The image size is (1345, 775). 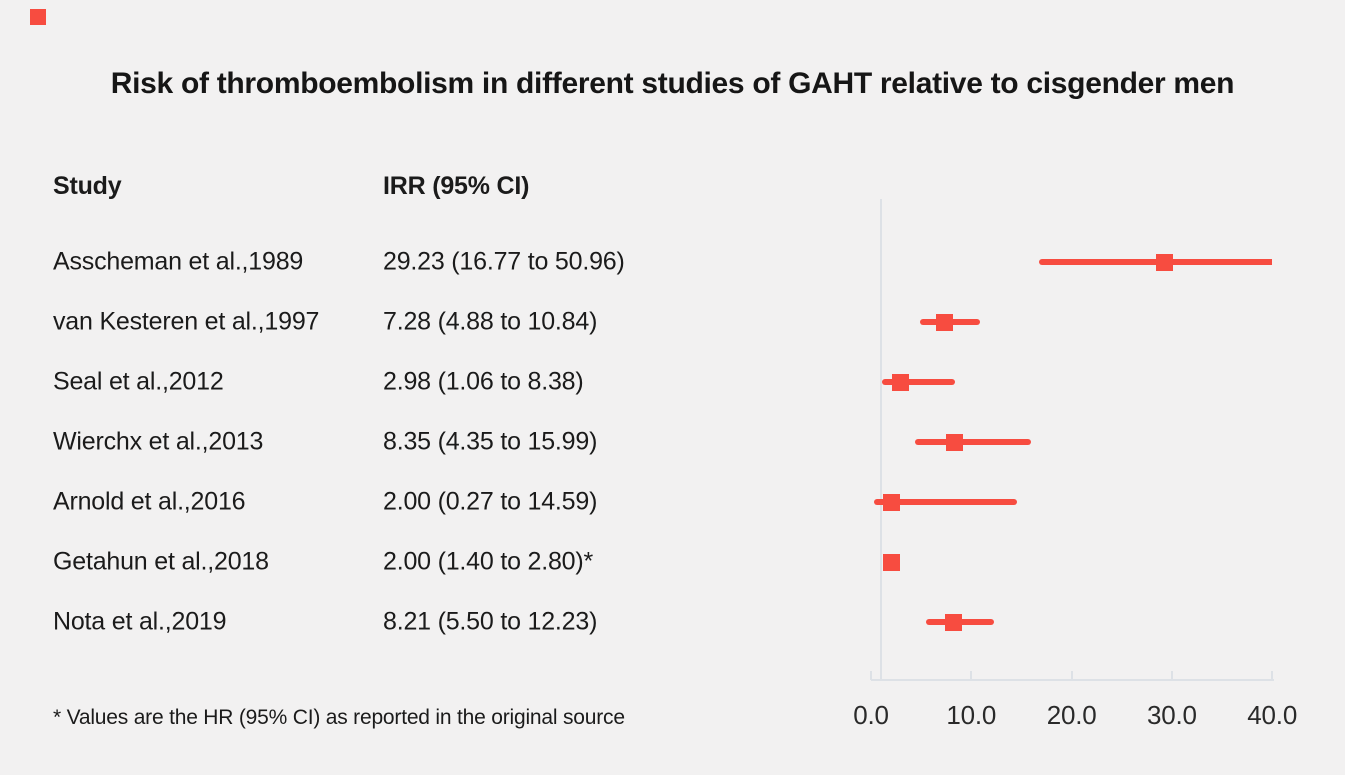 What do you see at coordinates (881, 440) in the screenshot?
I see `reference-line` at bounding box center [881, 440].